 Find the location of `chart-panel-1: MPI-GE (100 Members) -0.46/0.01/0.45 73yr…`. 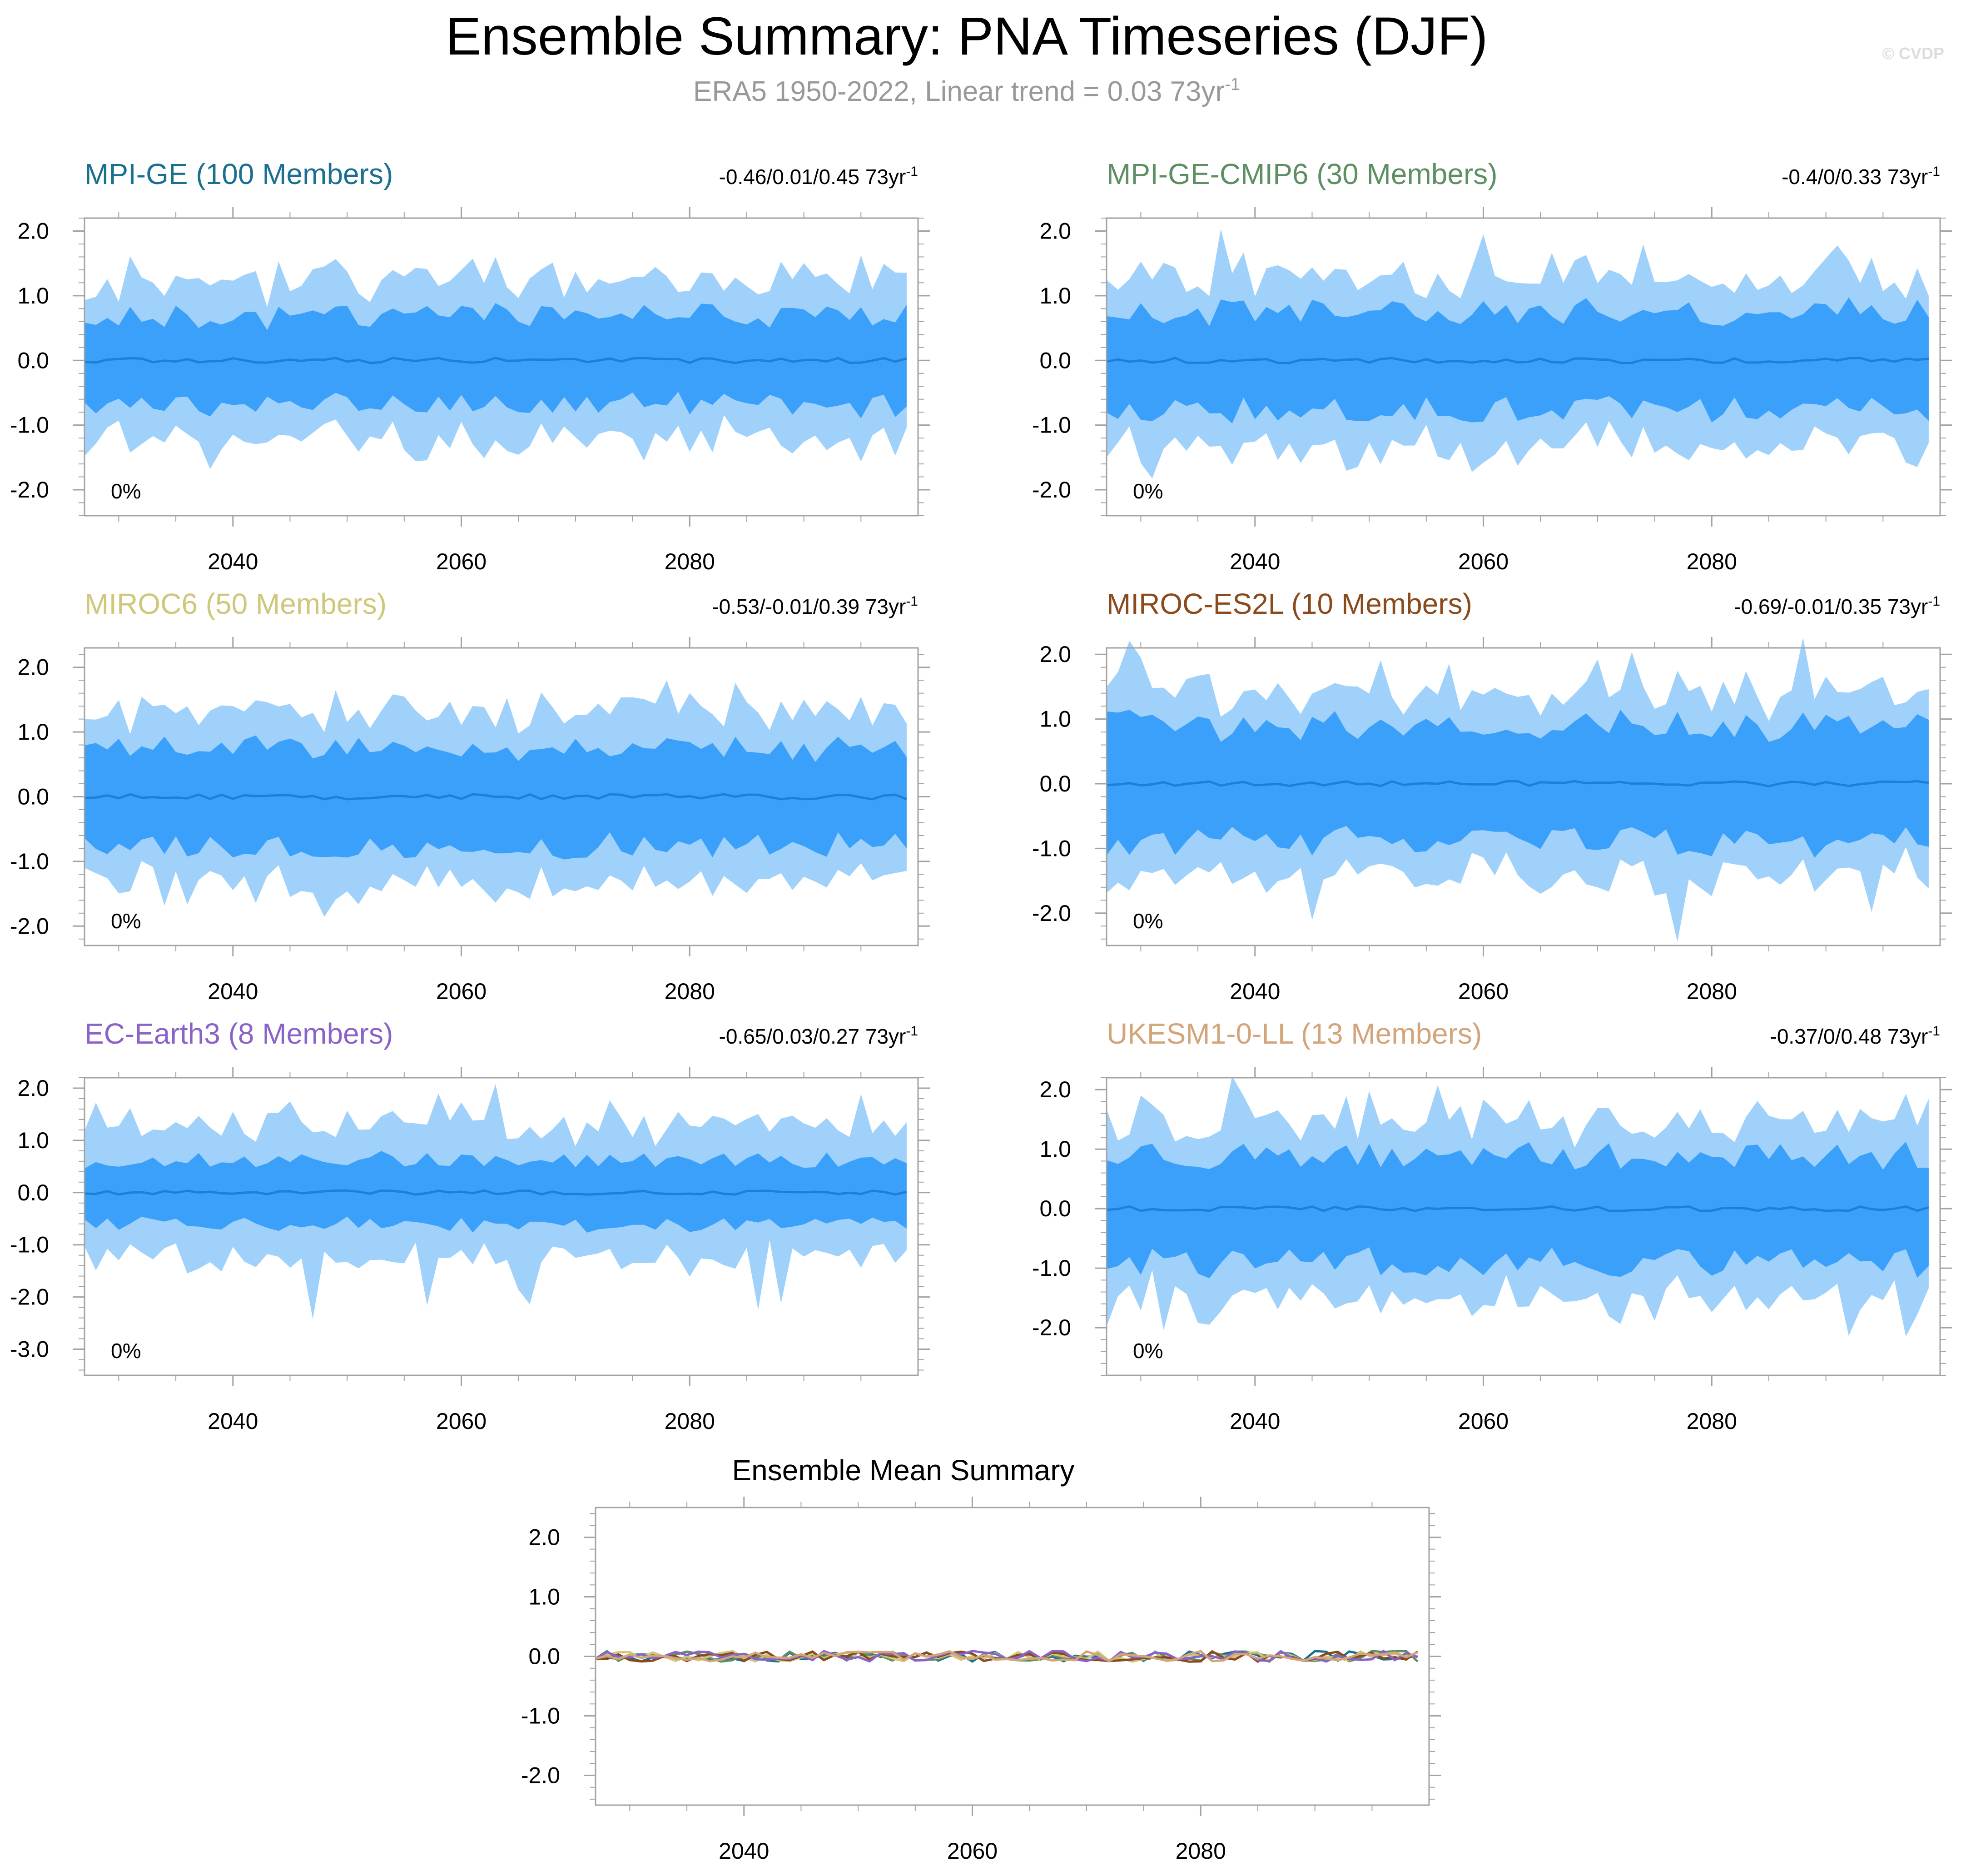

chart-panel-1: MPI-GE (100 Members) -0.46/0.01/0.45 73yr… is located at coordinates (470, 366).